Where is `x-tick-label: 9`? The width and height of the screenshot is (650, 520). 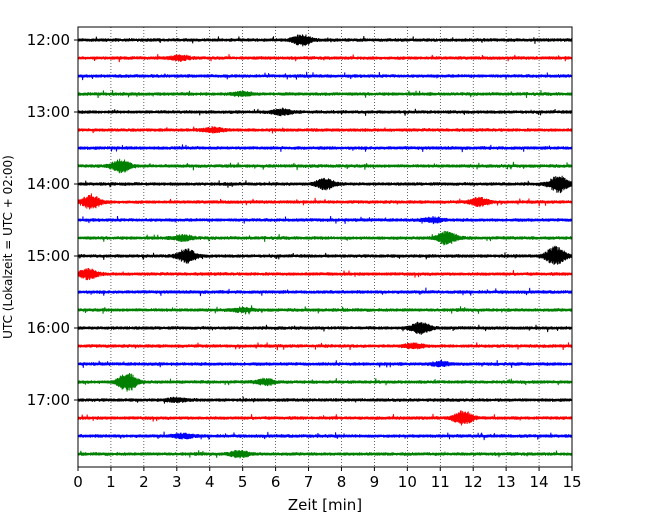 x-tick-label: 9 is located at coordinates (375, 482).